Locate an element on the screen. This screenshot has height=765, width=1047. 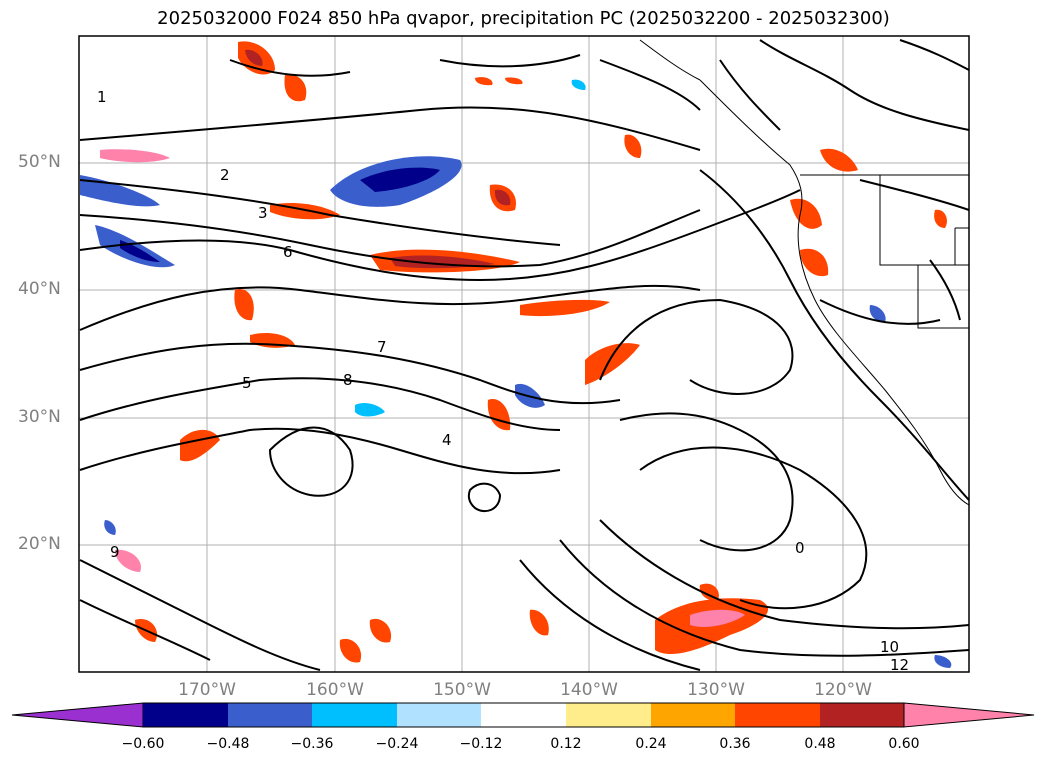
lon-label: 150°W is located at coordinates (462, 690).